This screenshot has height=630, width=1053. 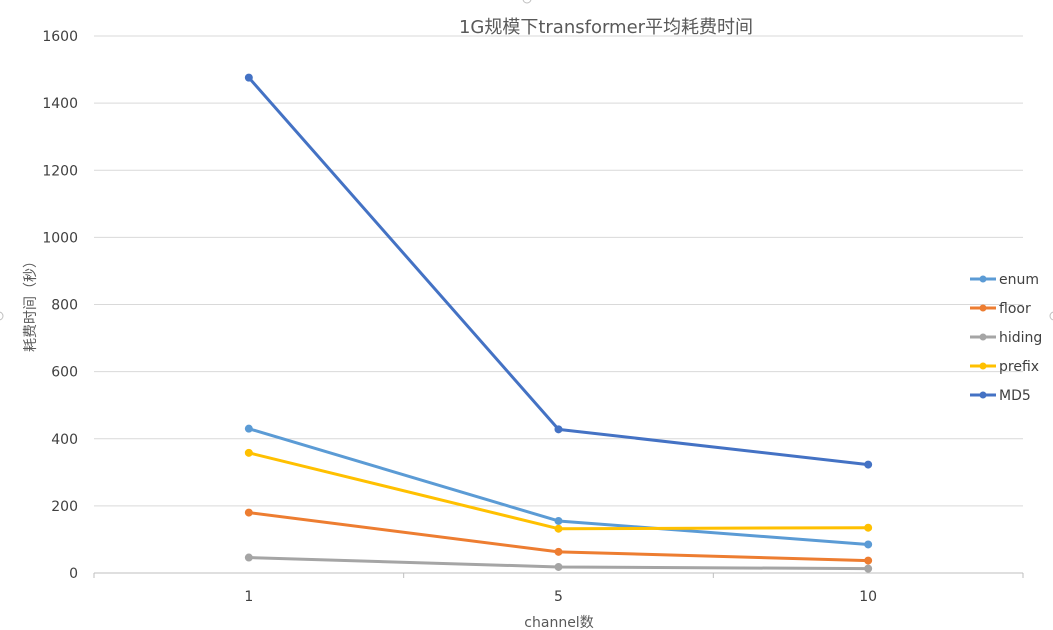 What do you see at coordinates (868, 597) in the screenshot?
I see `x-tick-label: 10` at bounding box center [868, 597].